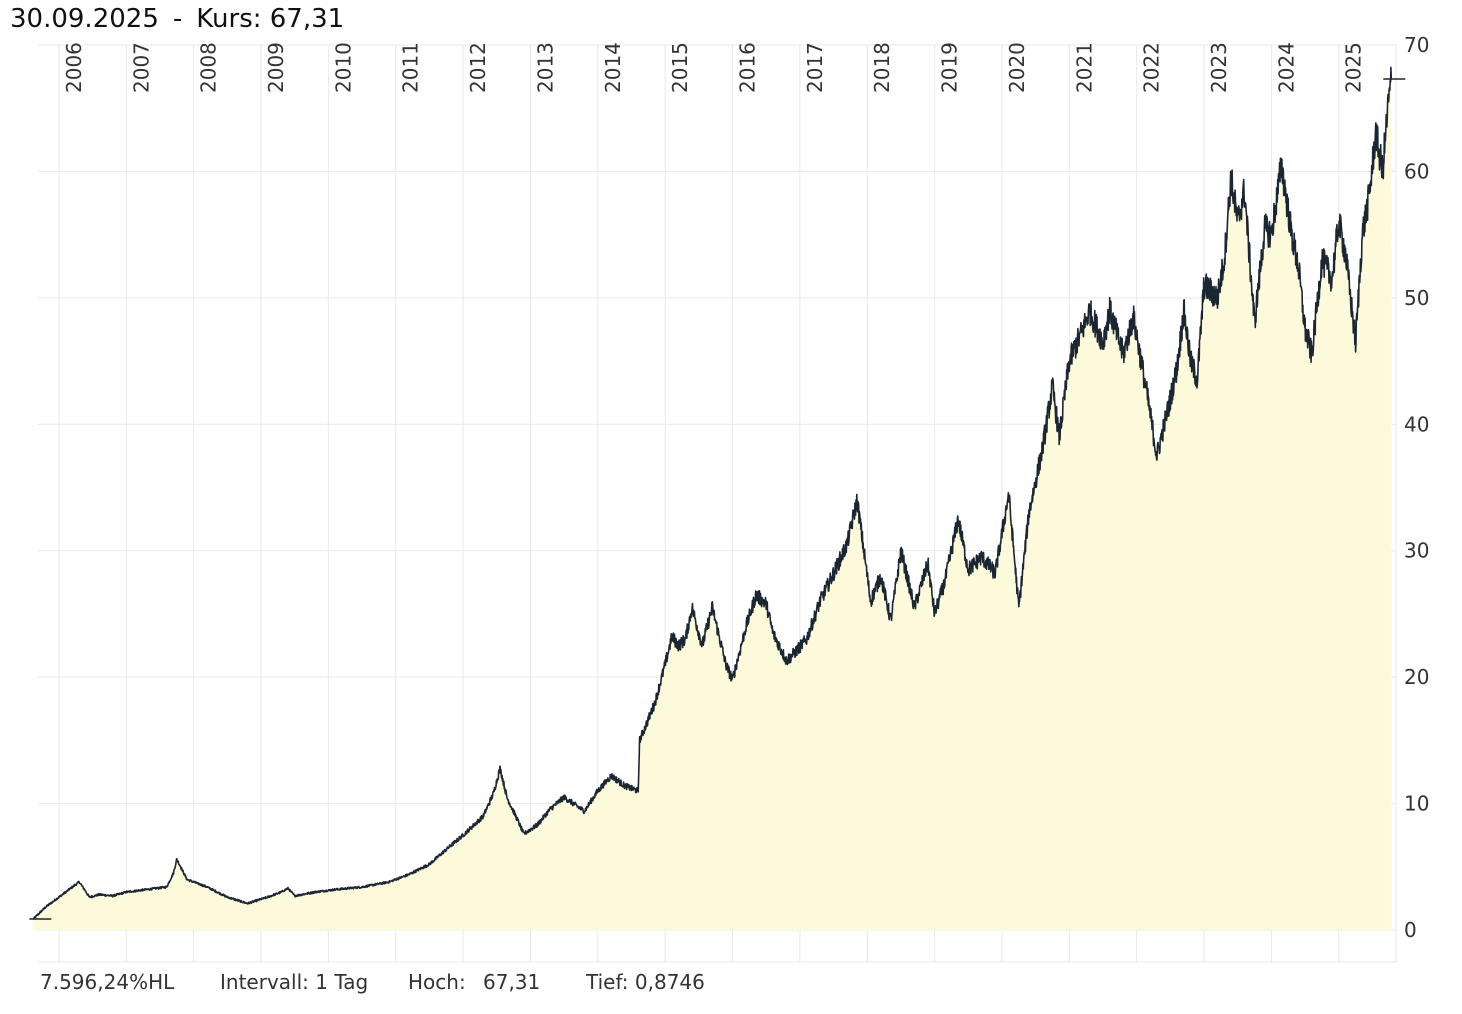  Describe the element at coordinates (1286, 67) in the screenshot. I see `x-tick-label: 2024` at that location.